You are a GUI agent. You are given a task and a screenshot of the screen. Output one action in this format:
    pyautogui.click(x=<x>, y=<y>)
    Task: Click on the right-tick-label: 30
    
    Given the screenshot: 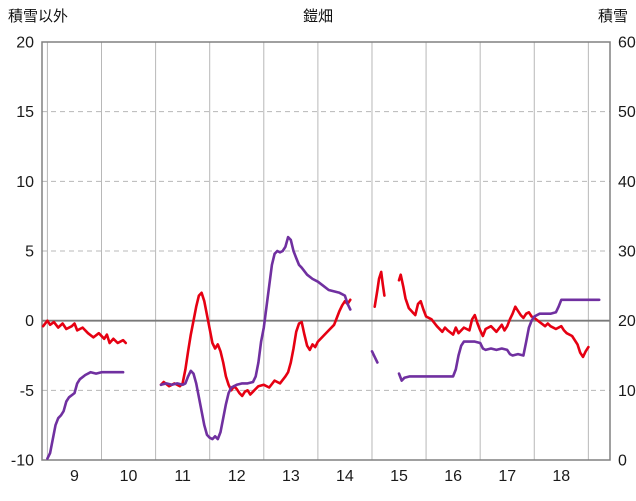 What is the action you would take?
    pyautogui.click(x=627, y=252)
    